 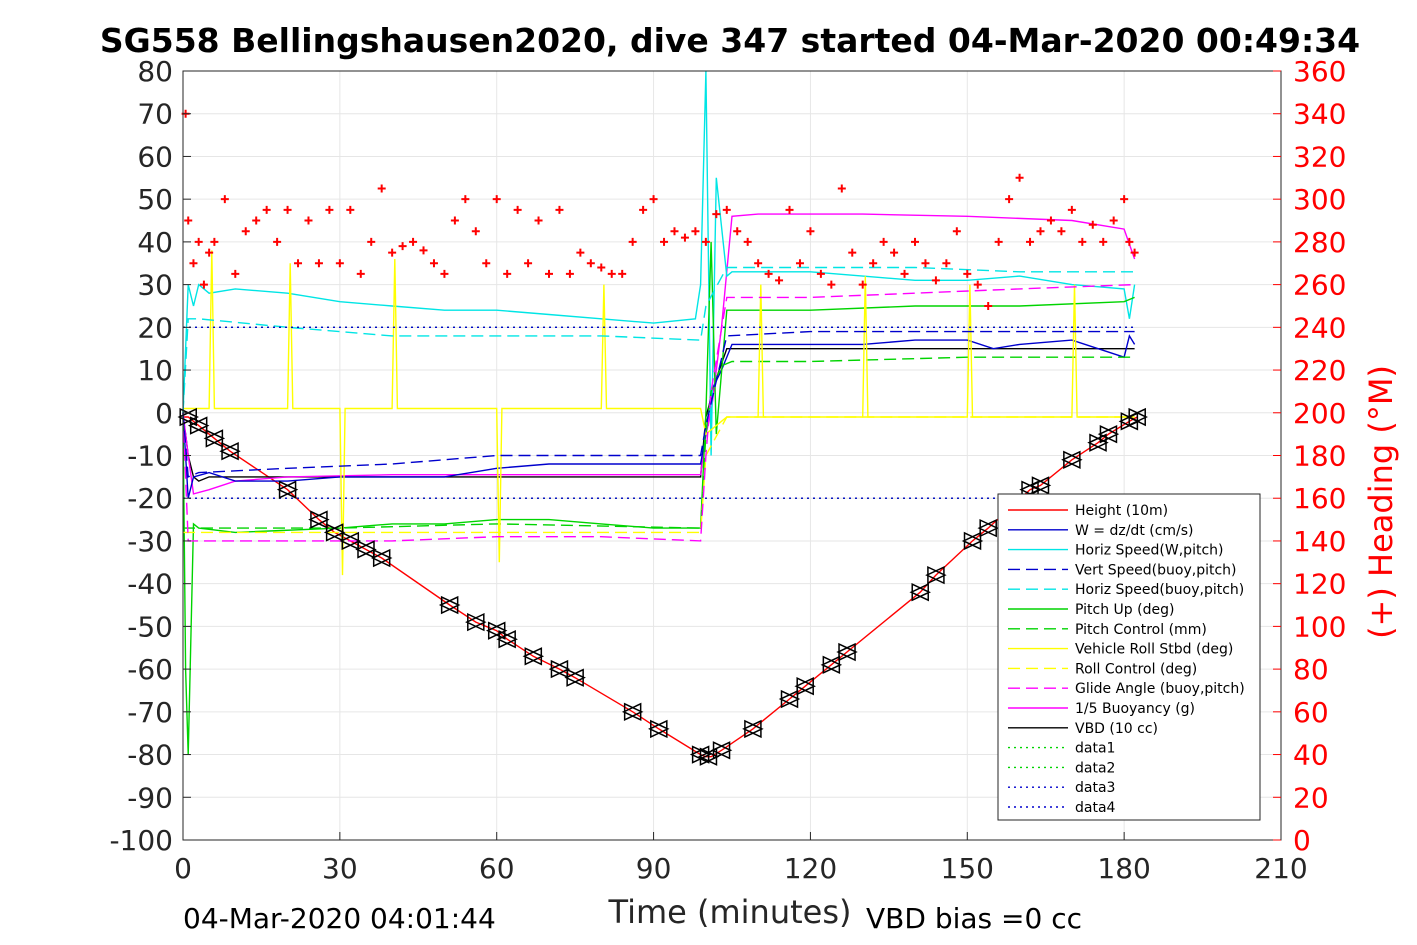 What do you see at coordinates (1311, 755) in the screenshot?
I see `y-tick-label-right: 40` at bounding box center [1311, 755].